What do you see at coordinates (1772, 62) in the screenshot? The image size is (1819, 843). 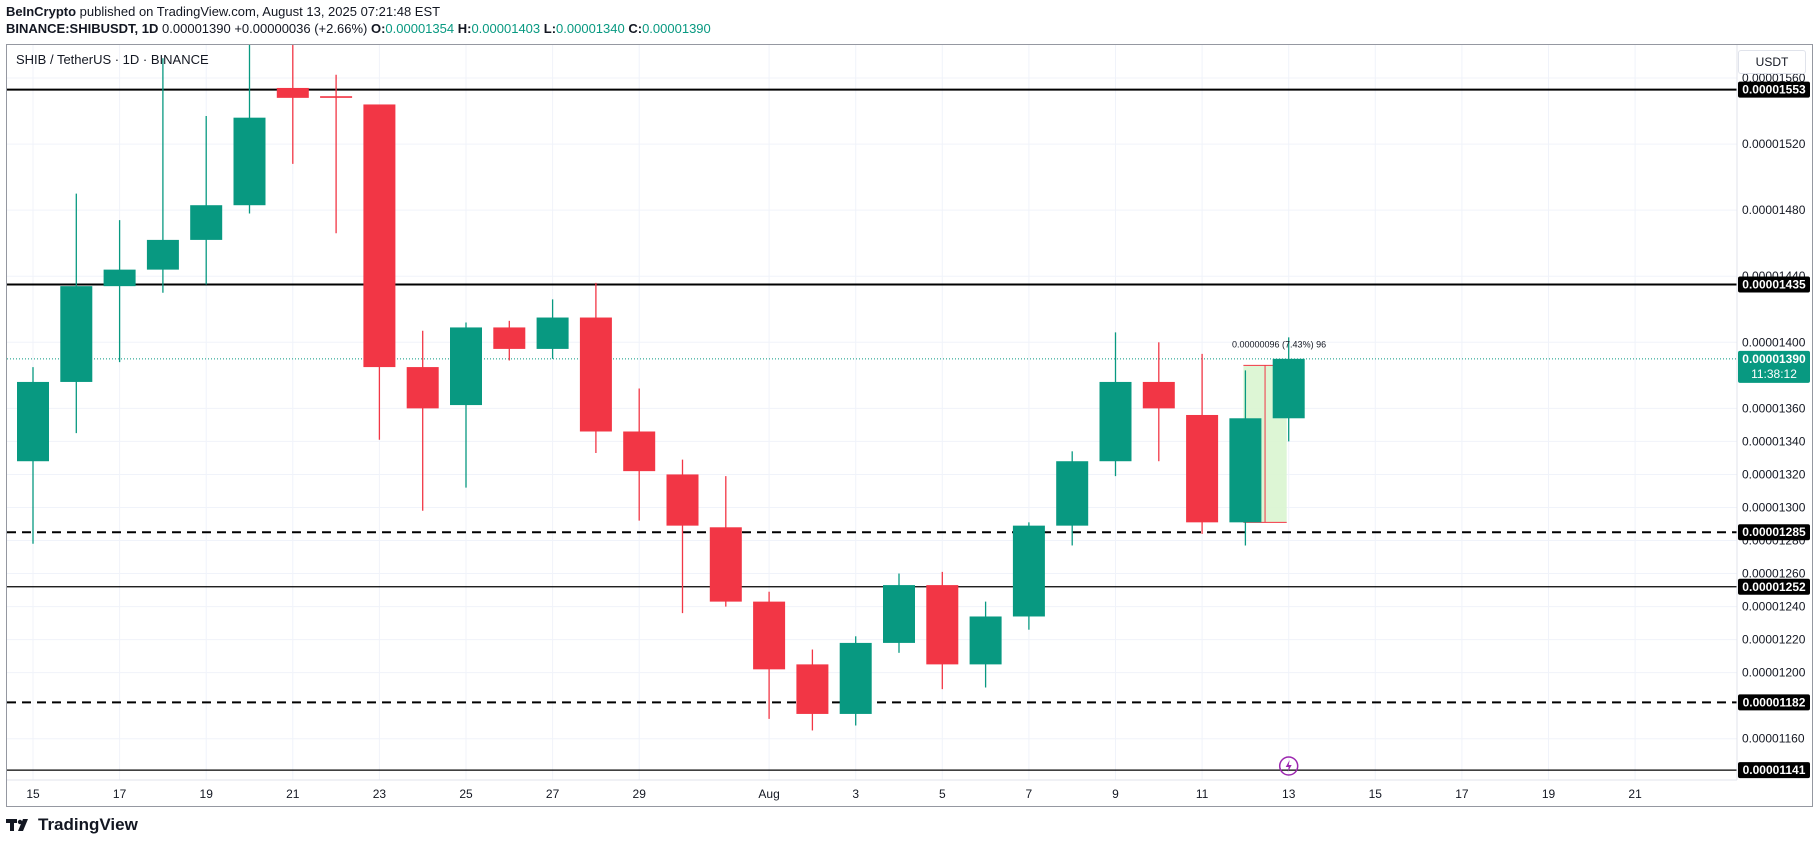 I see `currency-button: USDT` at bounding box center [1772, 62].